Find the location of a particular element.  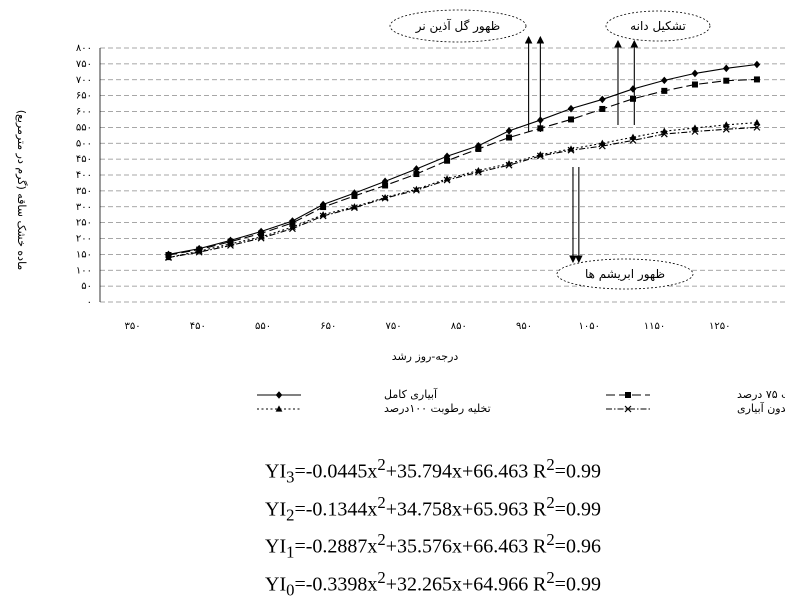

y-tick-label: ۷۰۰ is located at coordinates (84, 80).